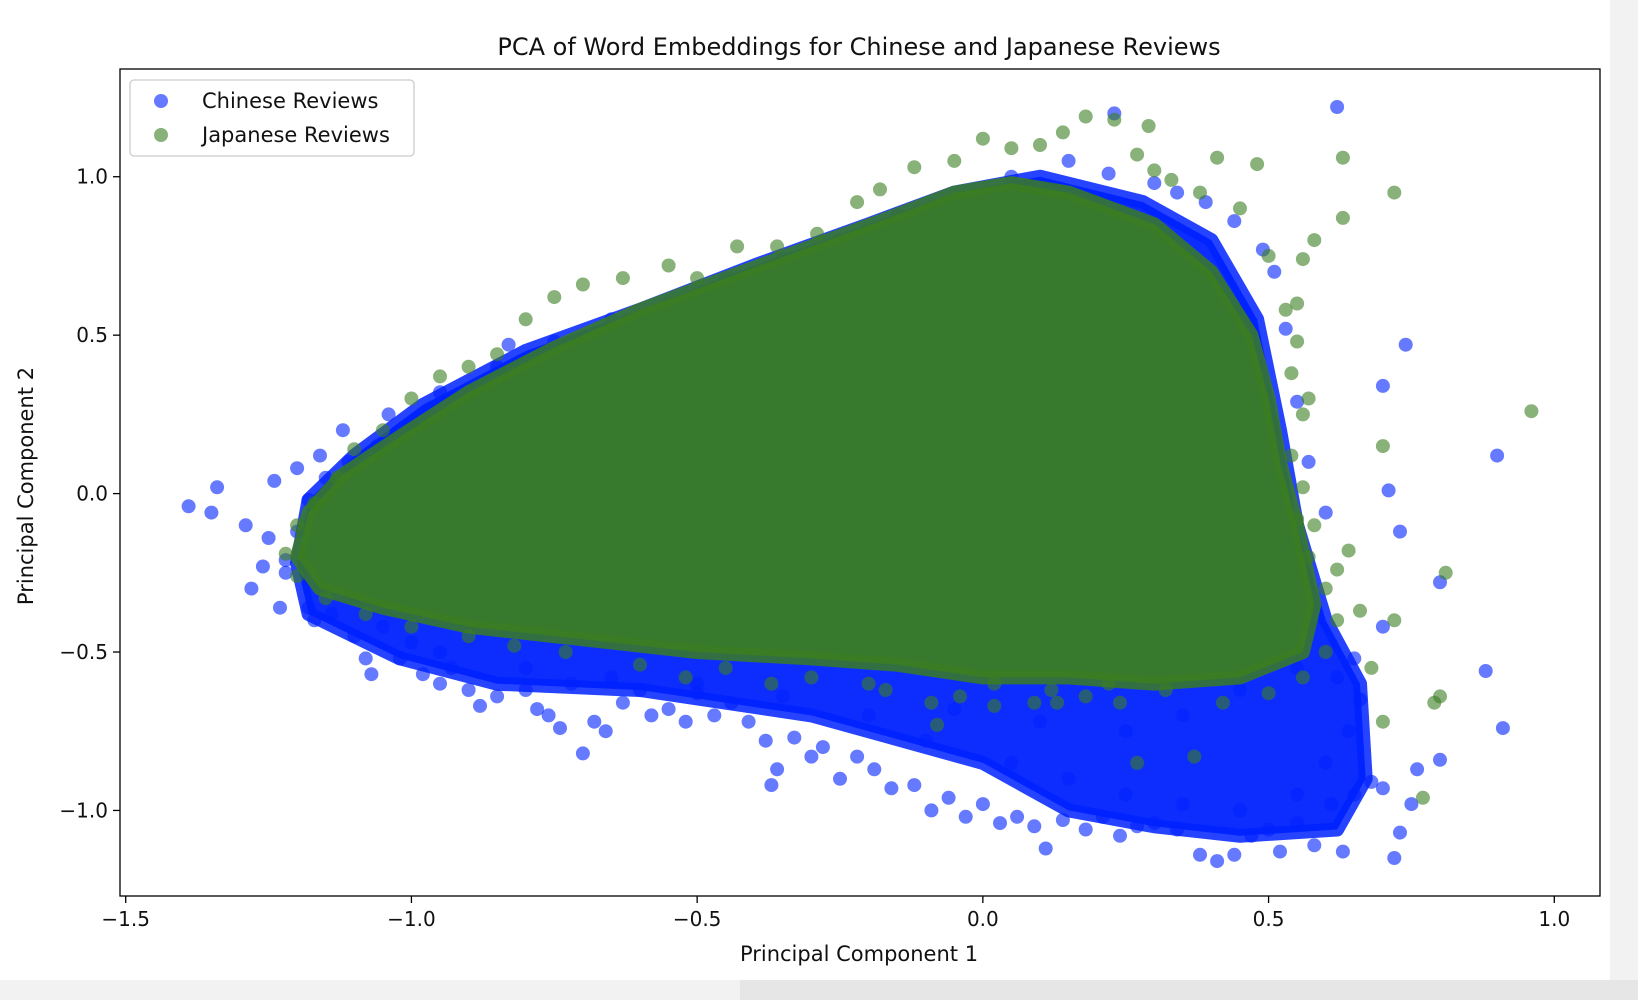 This screenshot has width=1638, height=1000. Describe the element at coordinates (92, 335) in the screenshot. I see `y-tick-label: 0.5` at that location.